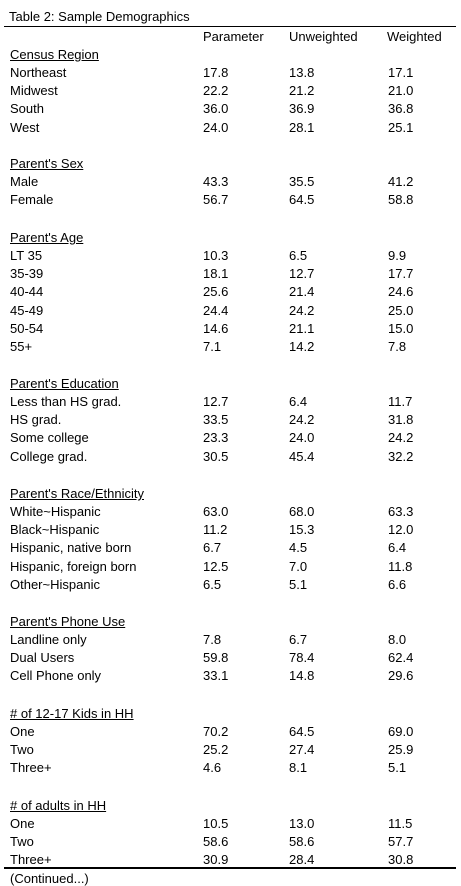 The width and height of the screenshot is (461, 886). Describe the element at coordinates (216, 823) in the screenshot. I see `parameter-value: 10.5` at that location.